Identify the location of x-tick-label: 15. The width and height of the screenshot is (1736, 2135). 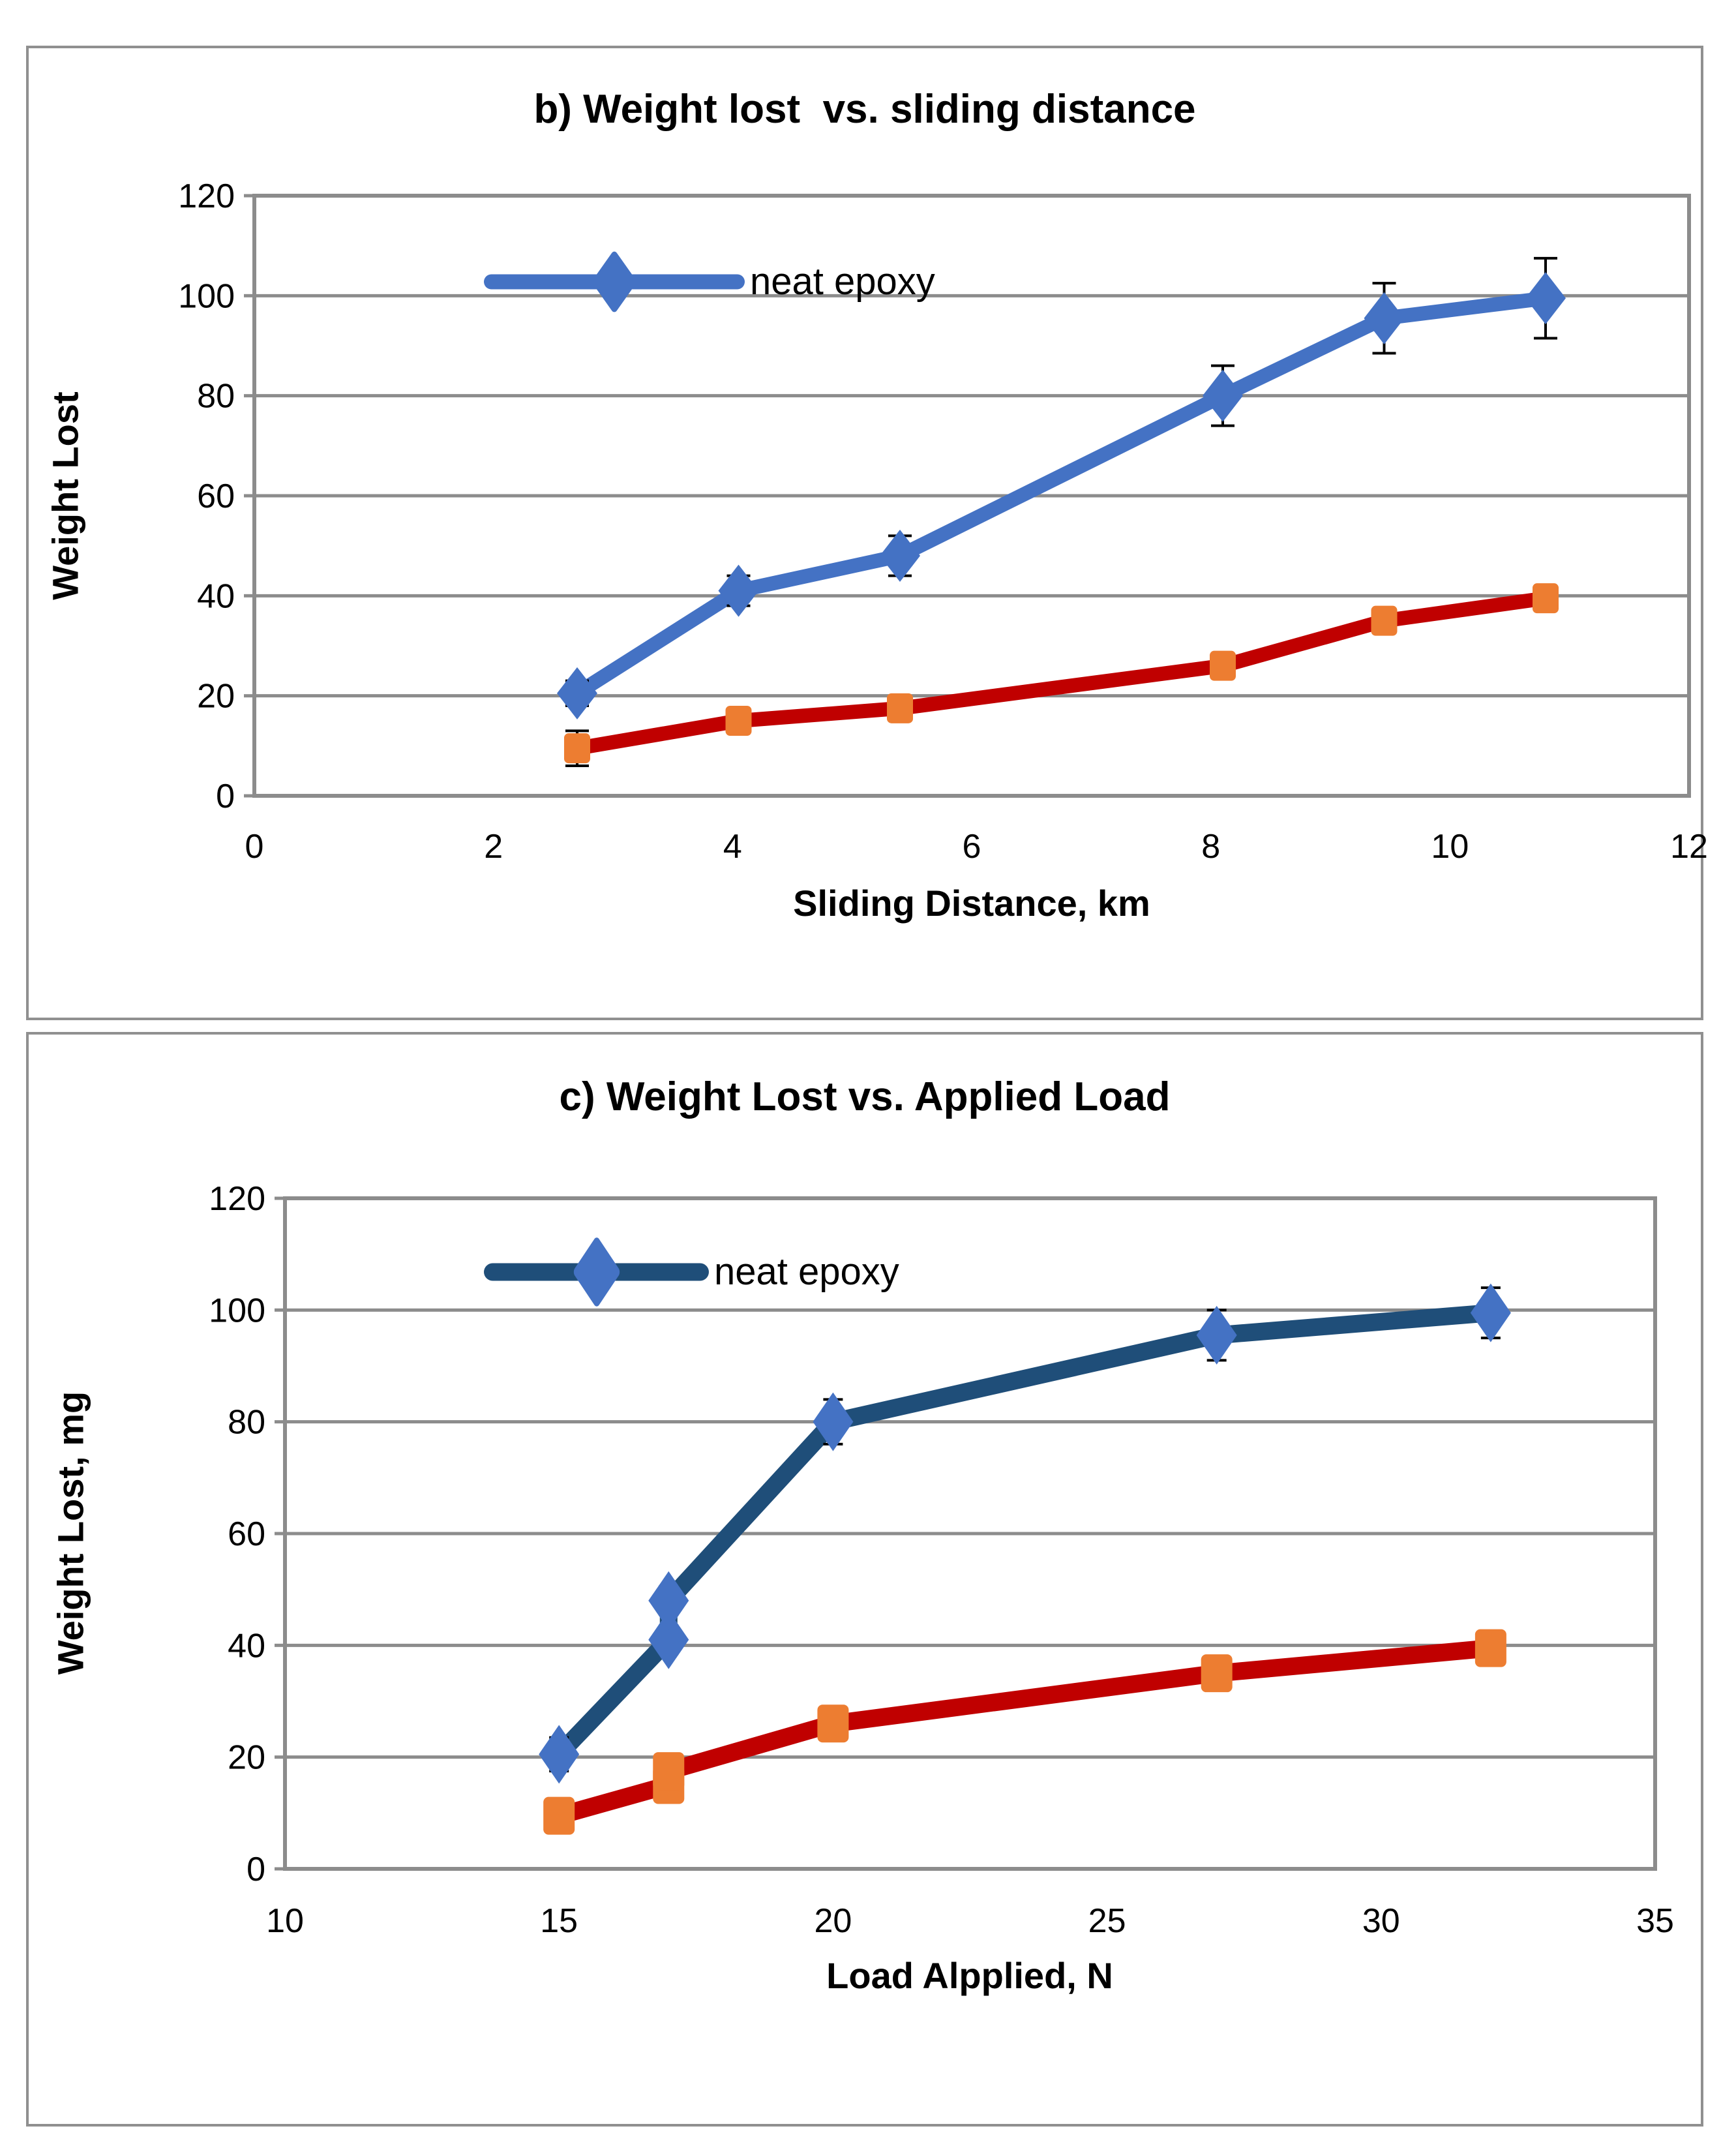
(559, 1921).